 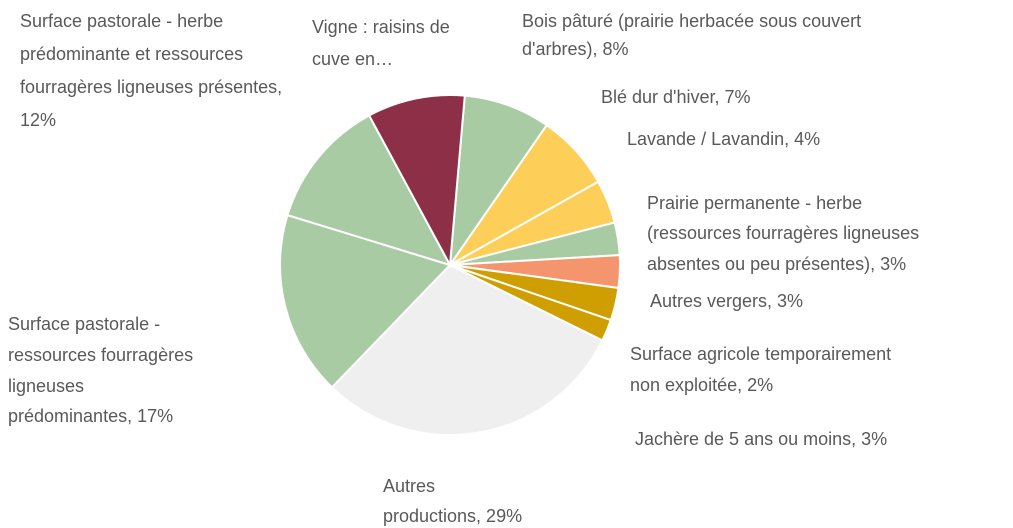 What do you see at coordinates (760, 354) in the screenshot?
I see `slice-label: Surface agricole temporairement` at bounding box center [760, 354].